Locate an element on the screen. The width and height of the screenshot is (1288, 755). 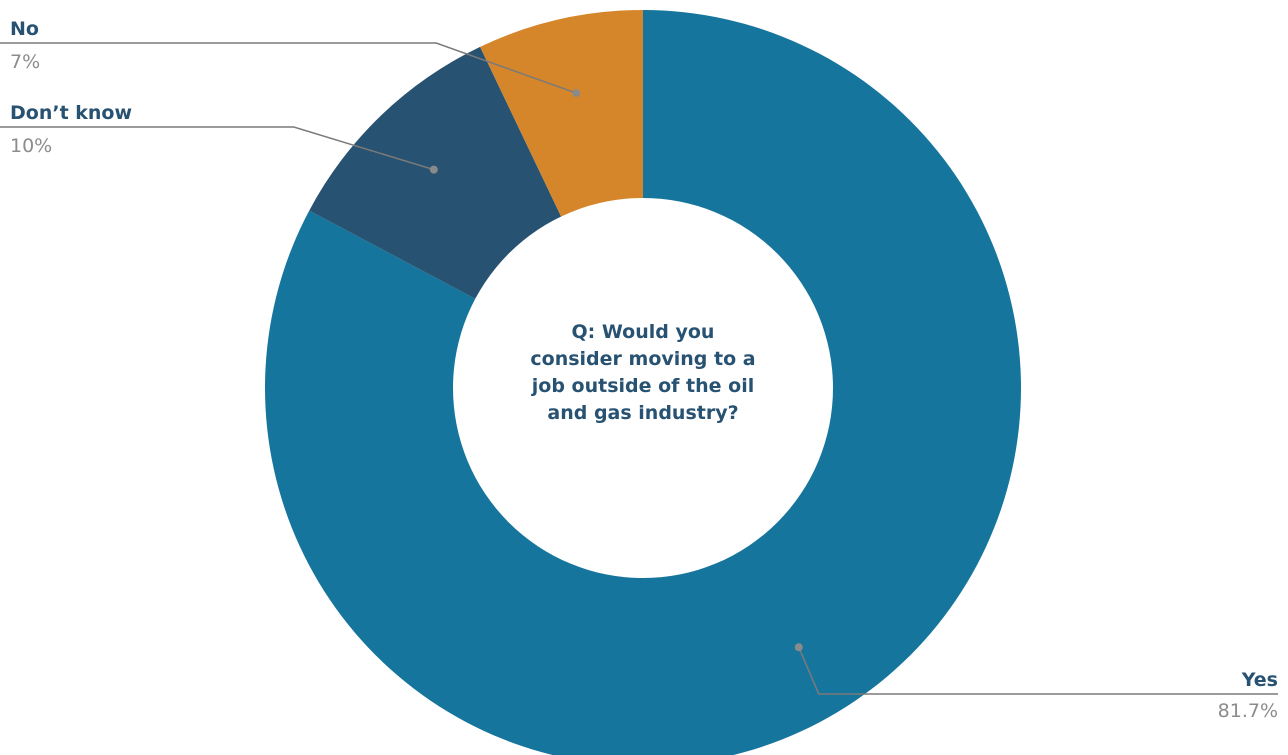
center-question-line: and gas industry? is located at coordinates (642, 413).